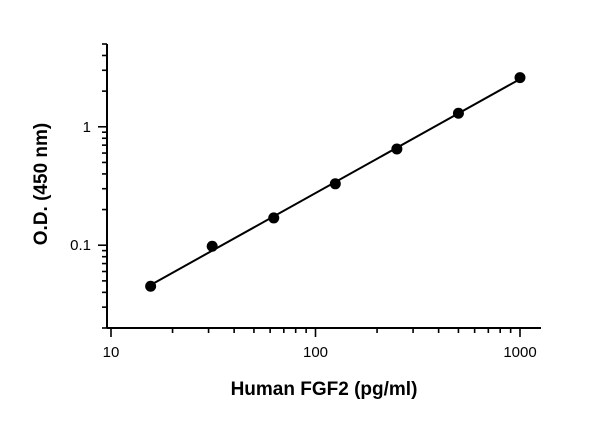 The height and width of the screenshot is (426, 600). I want to click on x-tick-label: 100, so click(315, 352).